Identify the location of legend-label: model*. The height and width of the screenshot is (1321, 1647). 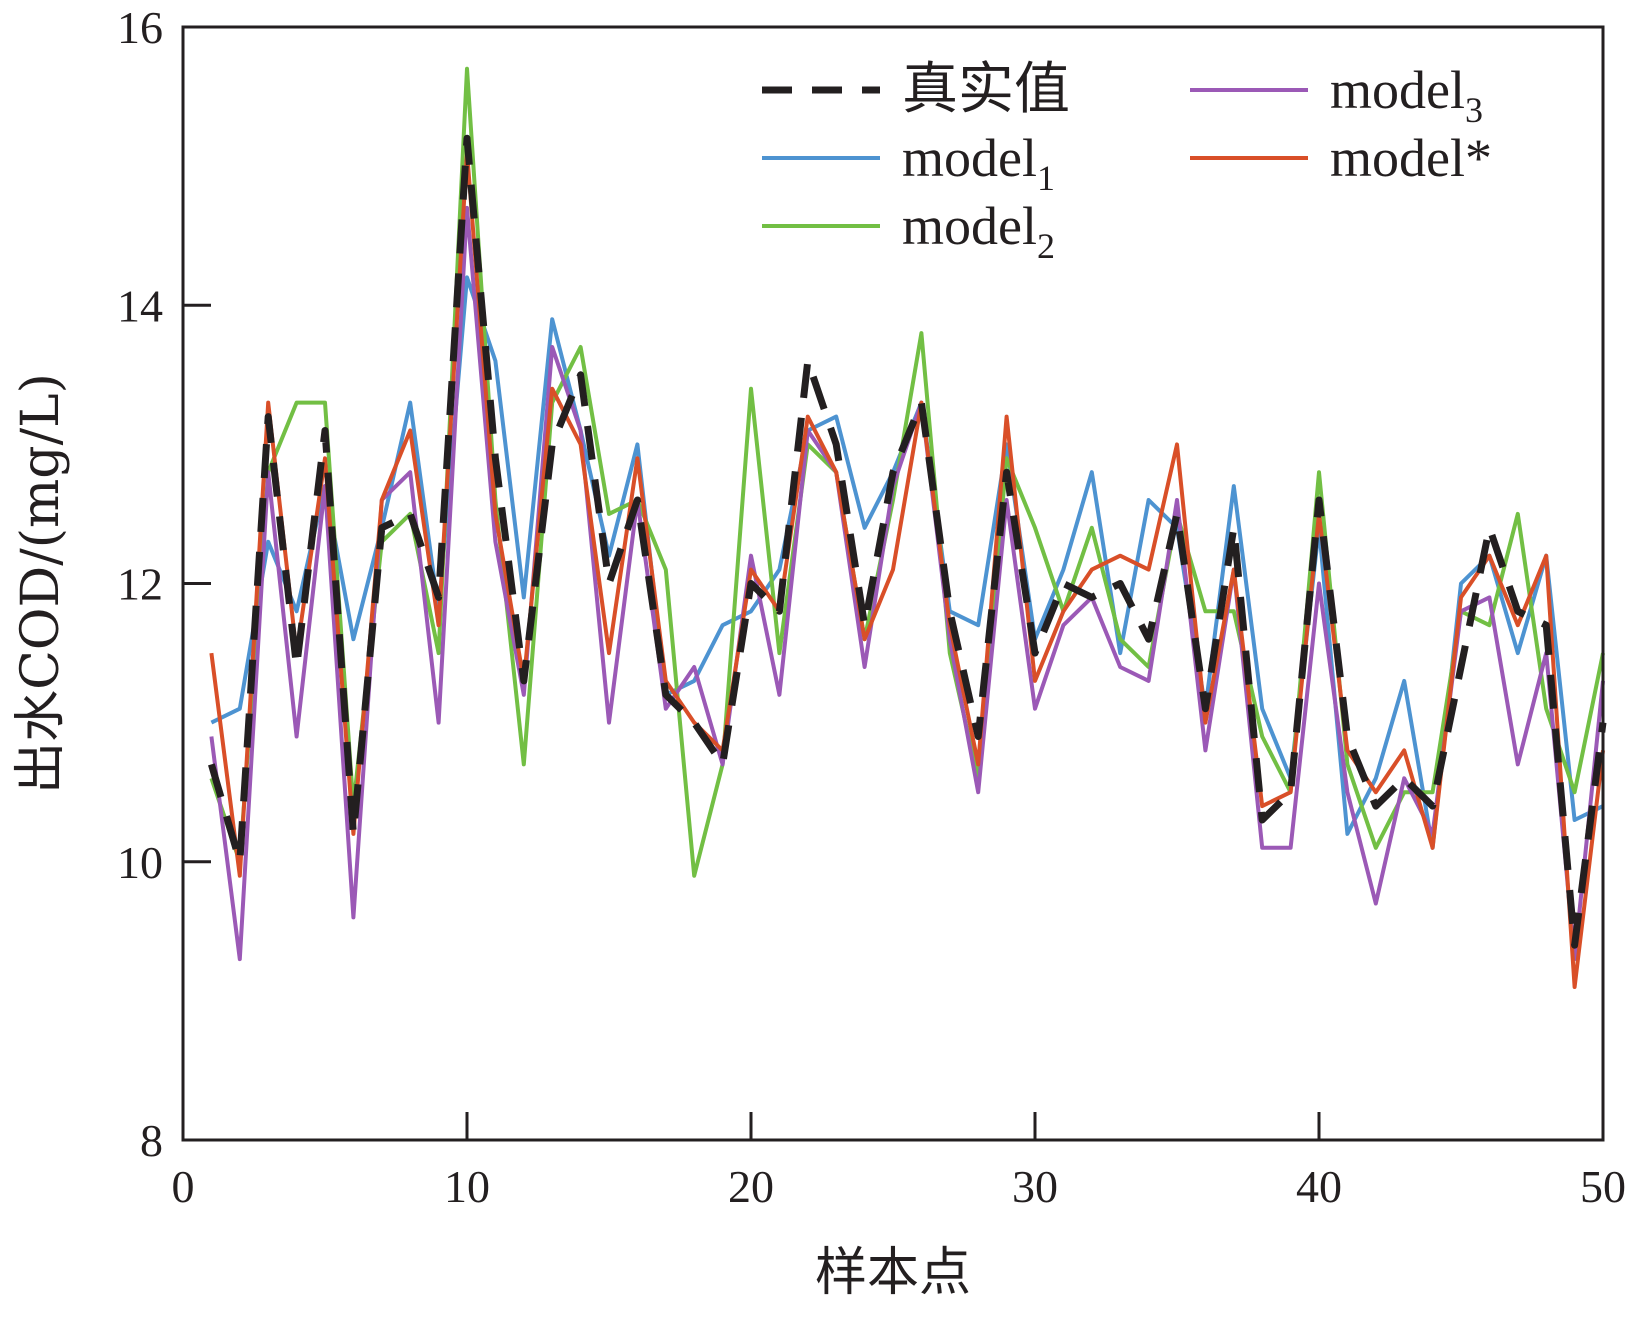
(1411, 158).